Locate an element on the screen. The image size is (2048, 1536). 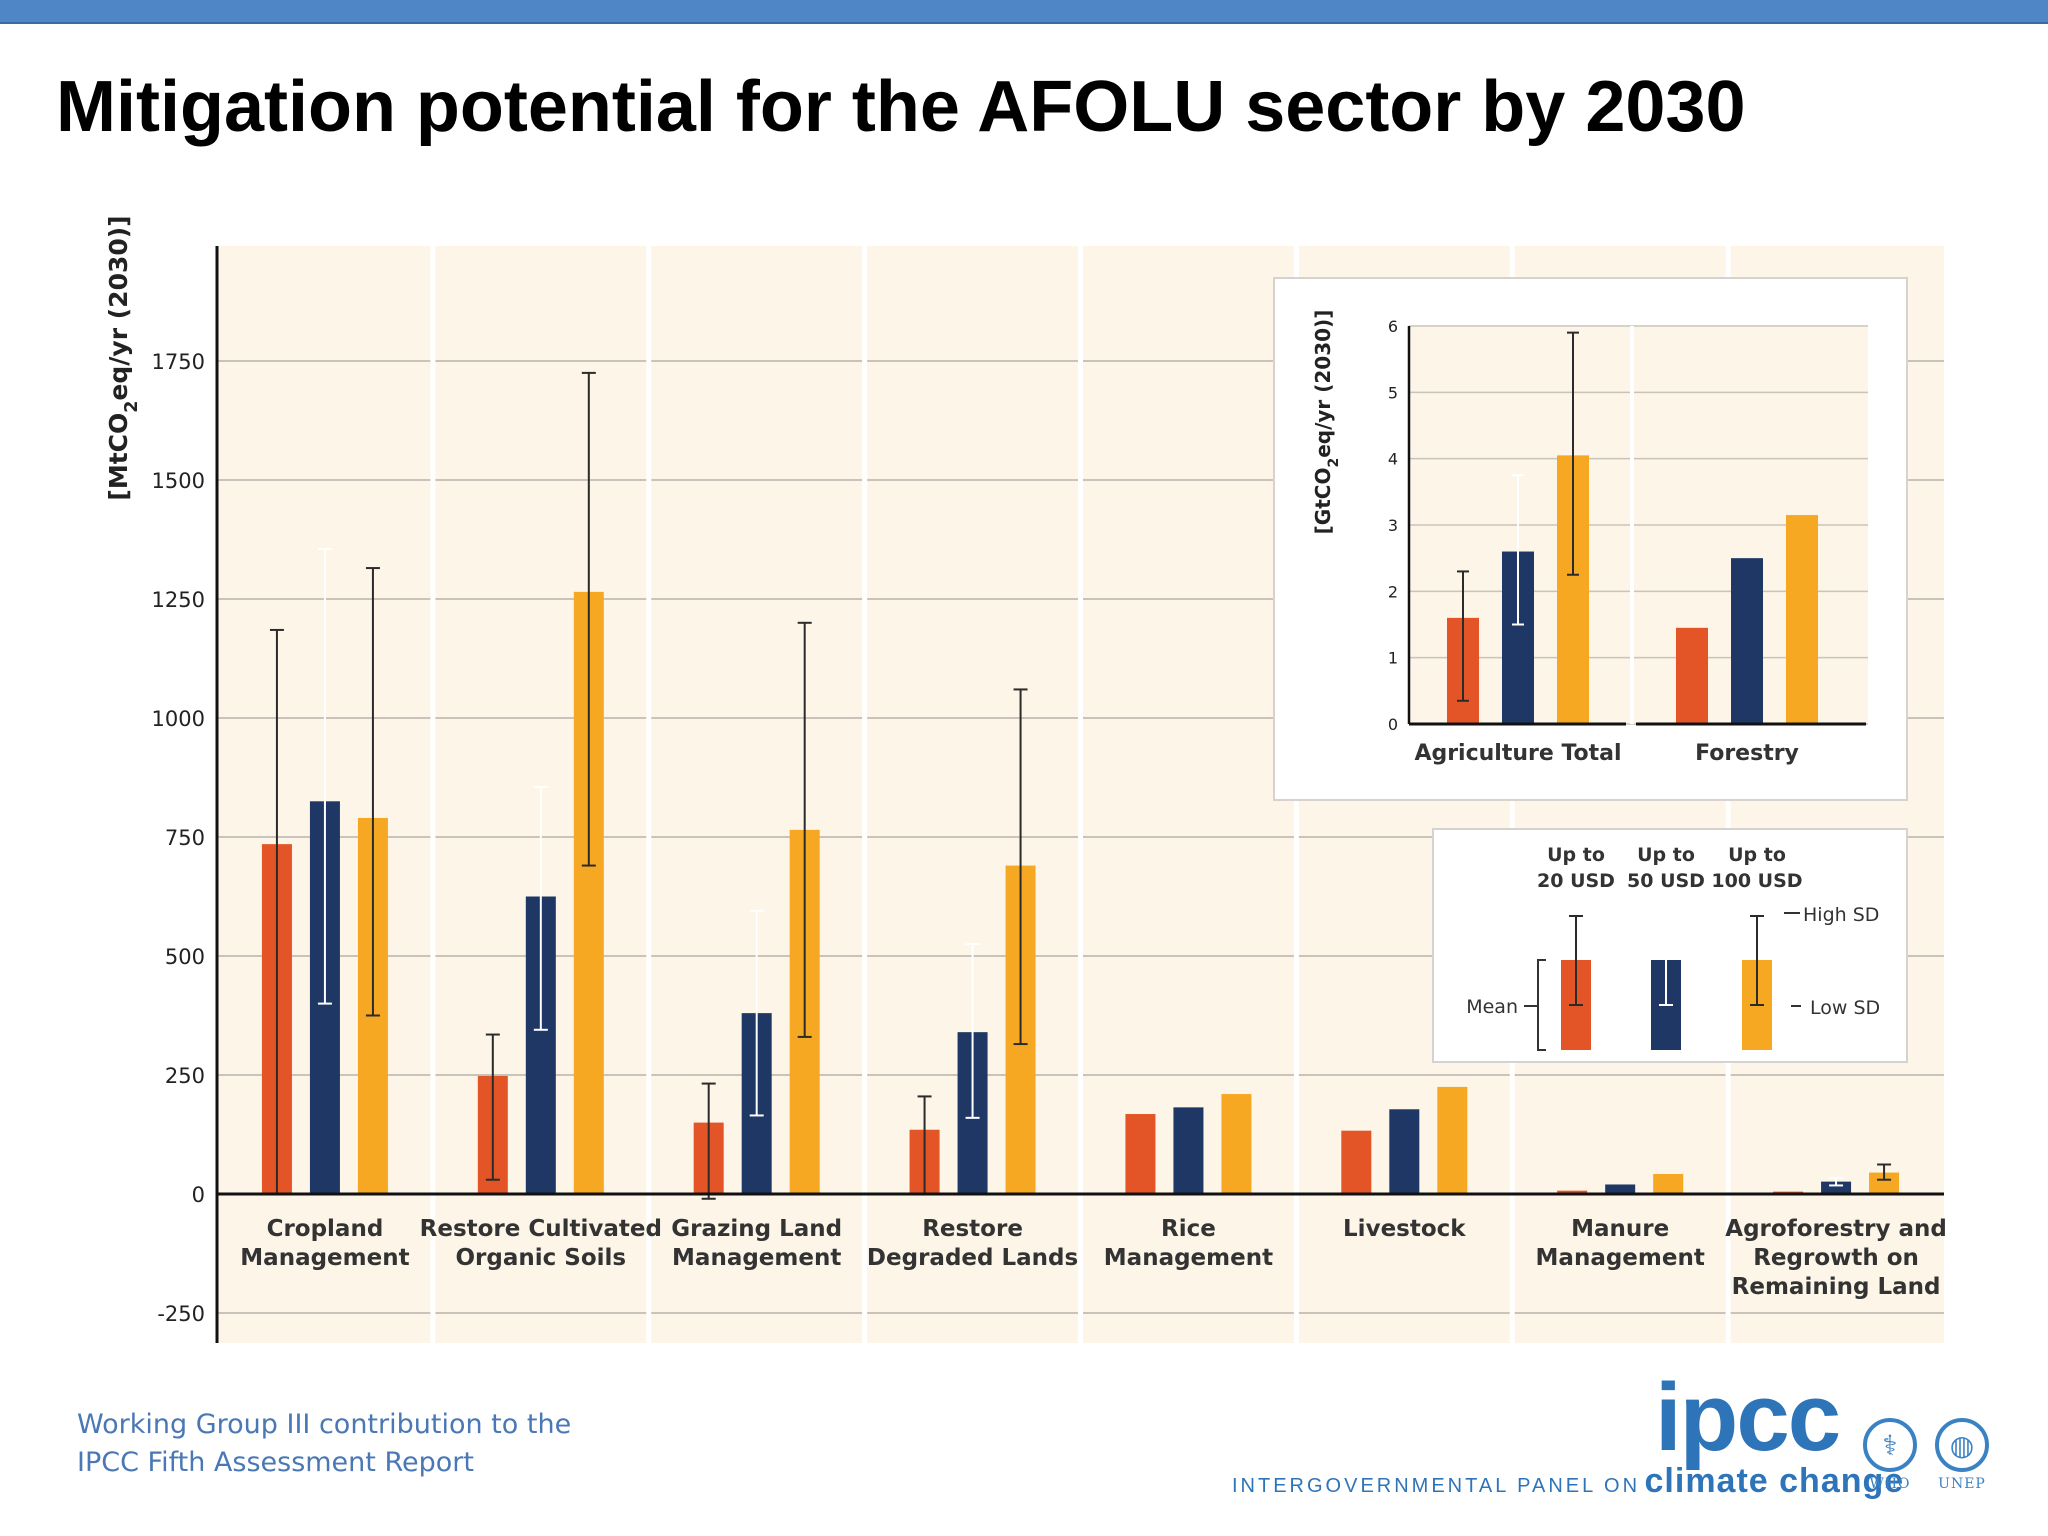
who-label: WHO is located at coordinates (1890, 1484).